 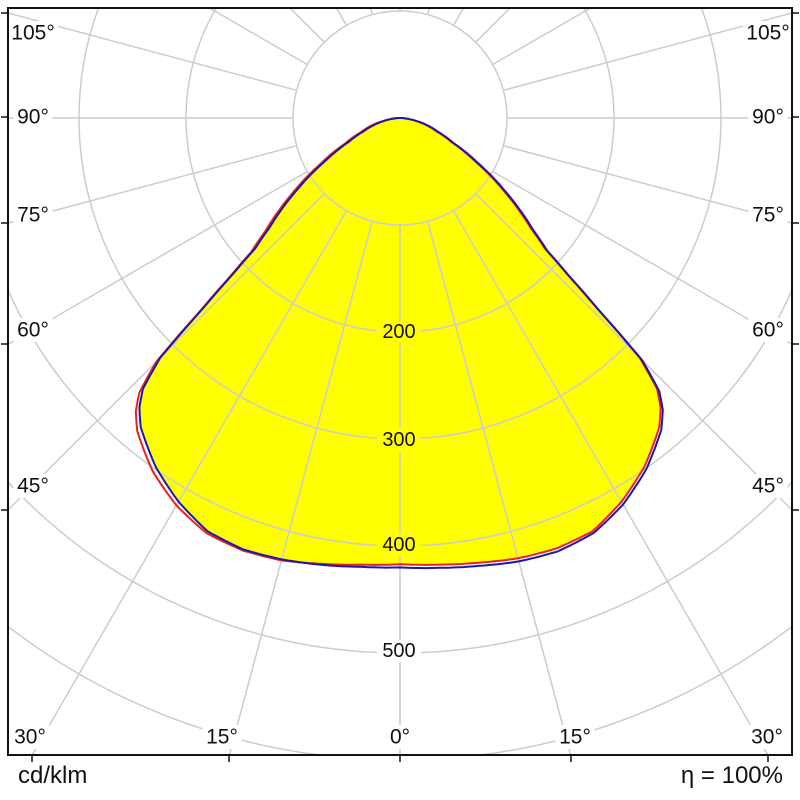 I want to click on radial-tick-label: 300, so click(x=398, y=440).